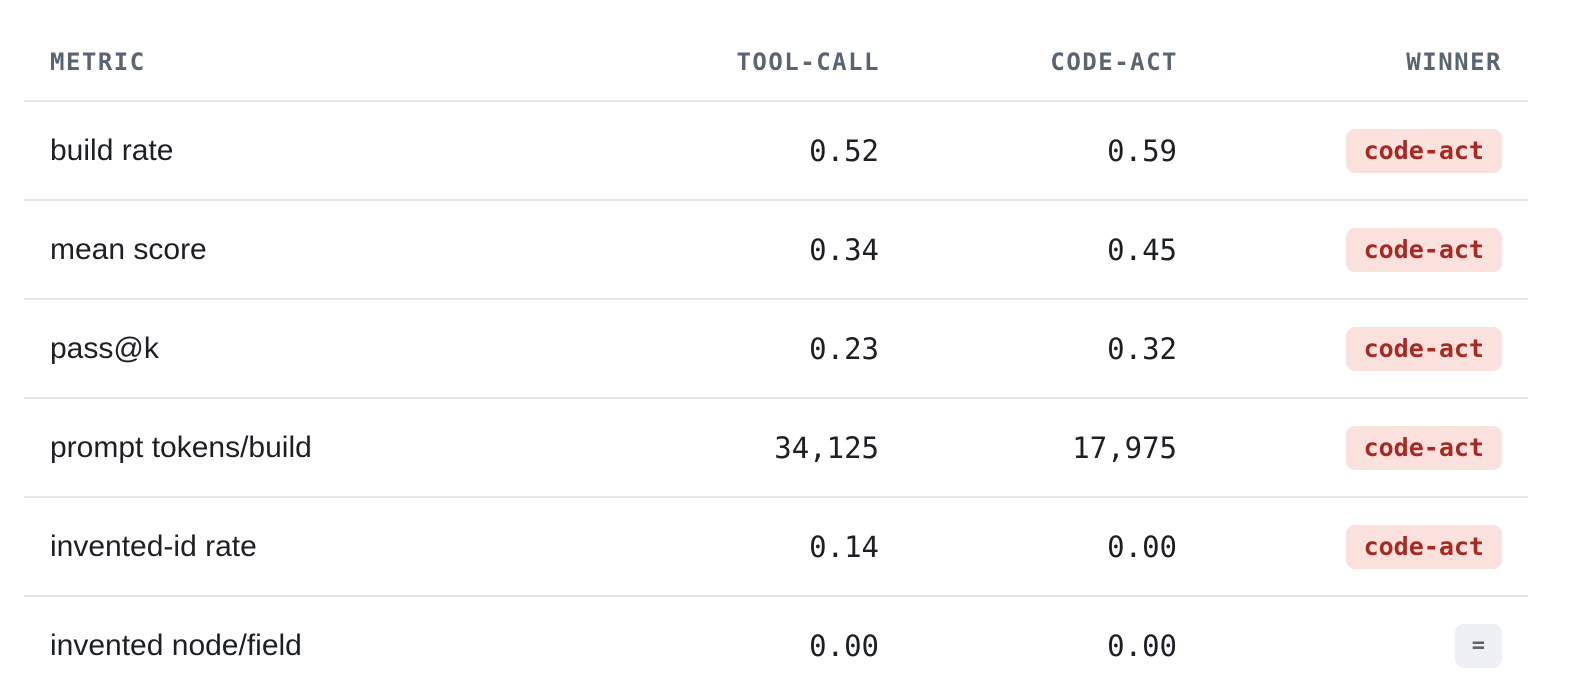 The width and height of the screenshot is (1576, 694). I want to click on tool-call-value: 0.14, so click(737, 547).